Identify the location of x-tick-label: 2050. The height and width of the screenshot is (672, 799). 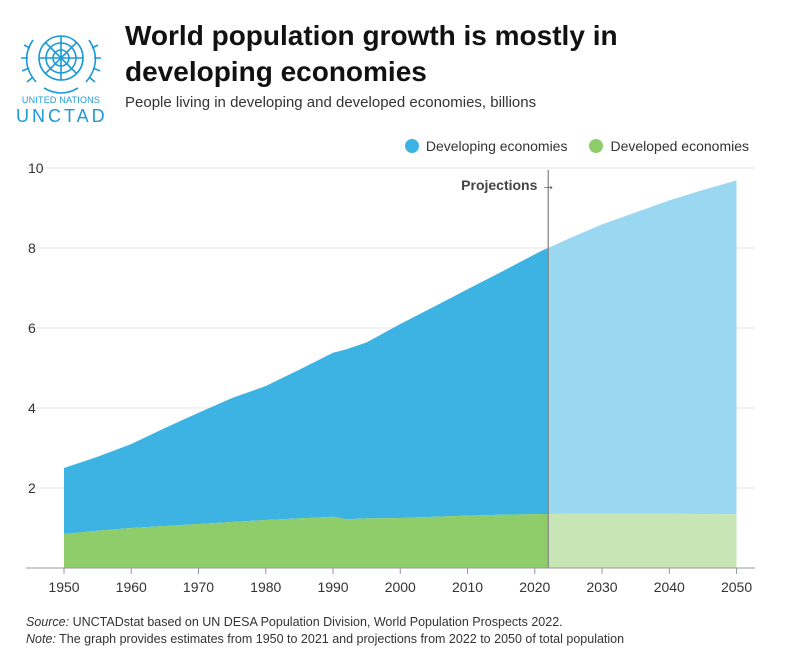
(736, 587).